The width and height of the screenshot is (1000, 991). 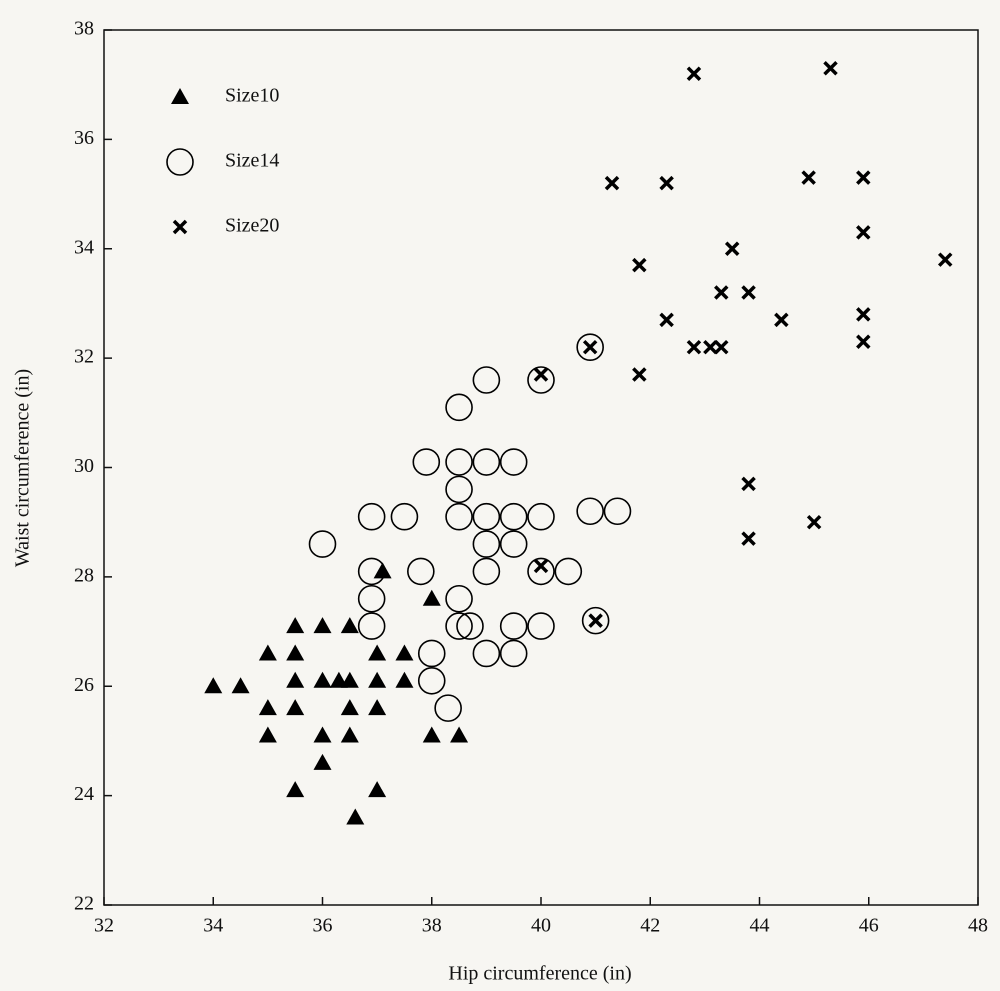 What do you see at coordinates (760, 926) in the screenshot?
I see `x-tick-label: 44` at bounding box center [760, 926].